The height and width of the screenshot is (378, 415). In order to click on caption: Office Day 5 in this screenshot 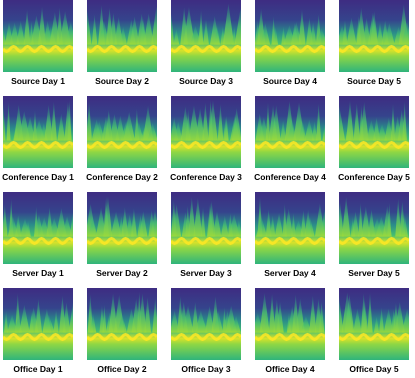, I will do `click(373, 369)`.